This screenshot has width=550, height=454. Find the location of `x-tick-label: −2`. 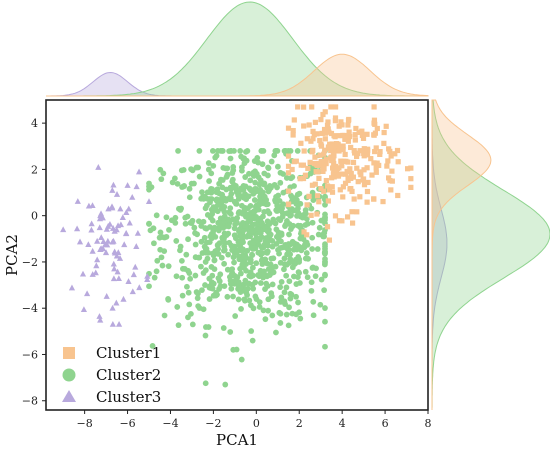

x-tick-label: −2 is located at coordinates (213, 423).